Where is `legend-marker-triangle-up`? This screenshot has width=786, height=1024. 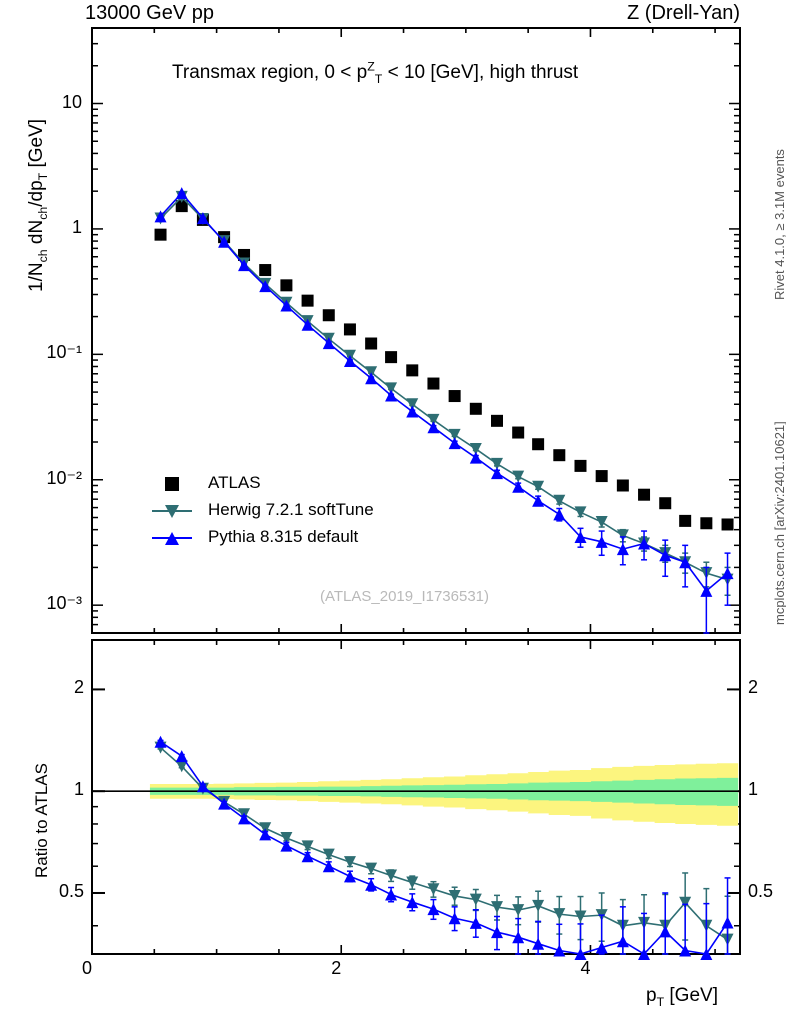 legend-marker-triangle-up is located at coordinates (172, 538).